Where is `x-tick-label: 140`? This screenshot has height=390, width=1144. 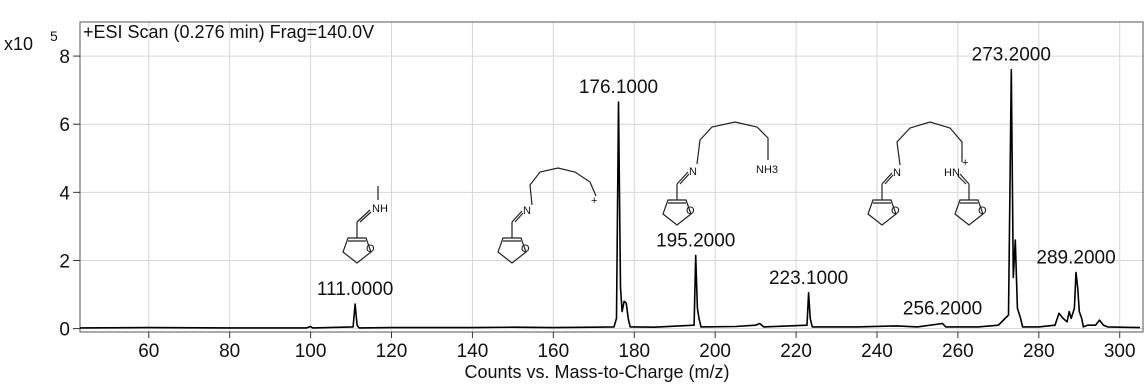
x-tick-label: 140 is located at coordinates (473, 351).